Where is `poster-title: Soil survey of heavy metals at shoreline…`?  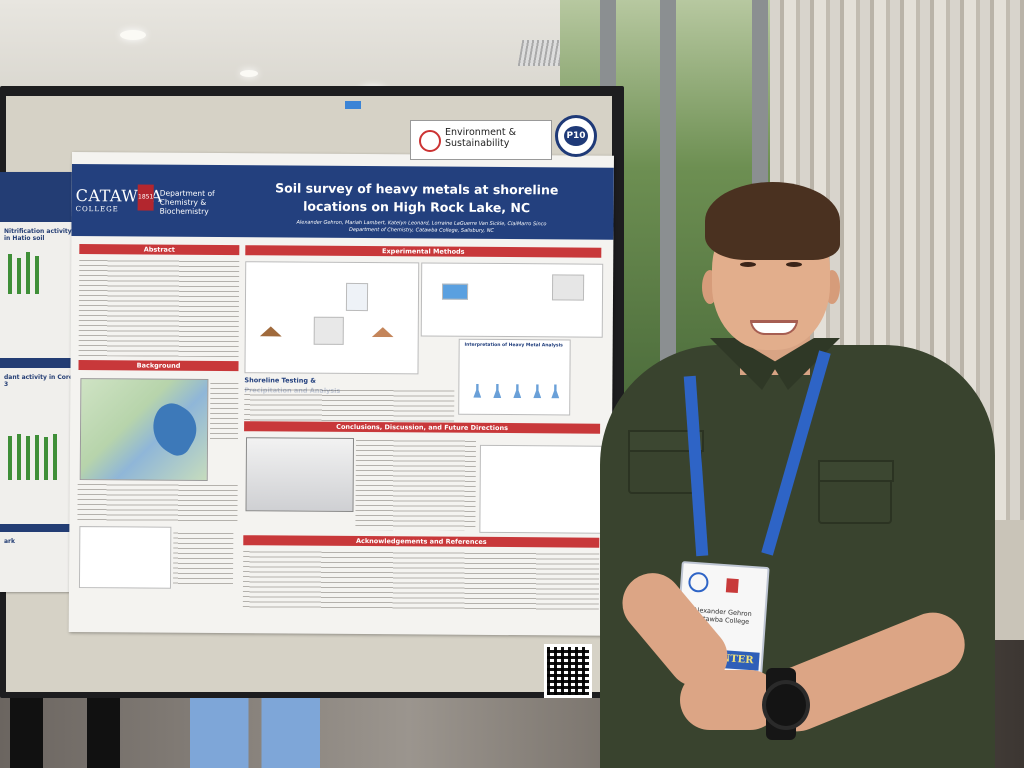
poster-title: Soil survey of heavy metals at shoreline… is located at coordinates (417, 198).